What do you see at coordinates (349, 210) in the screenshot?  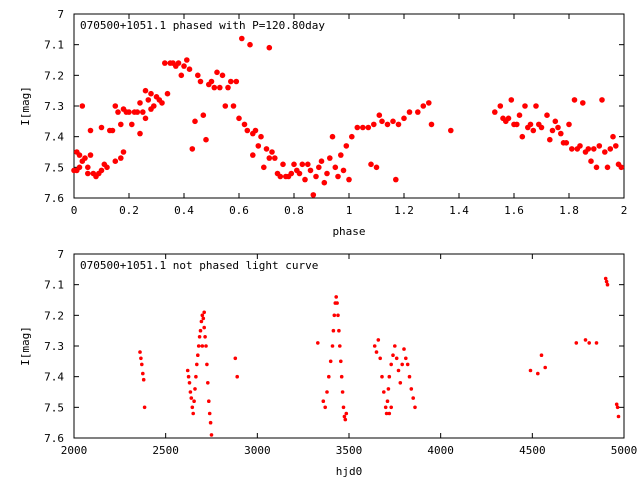 I see `x-tick-label-phased: 1` at bounding box center [349, 210].